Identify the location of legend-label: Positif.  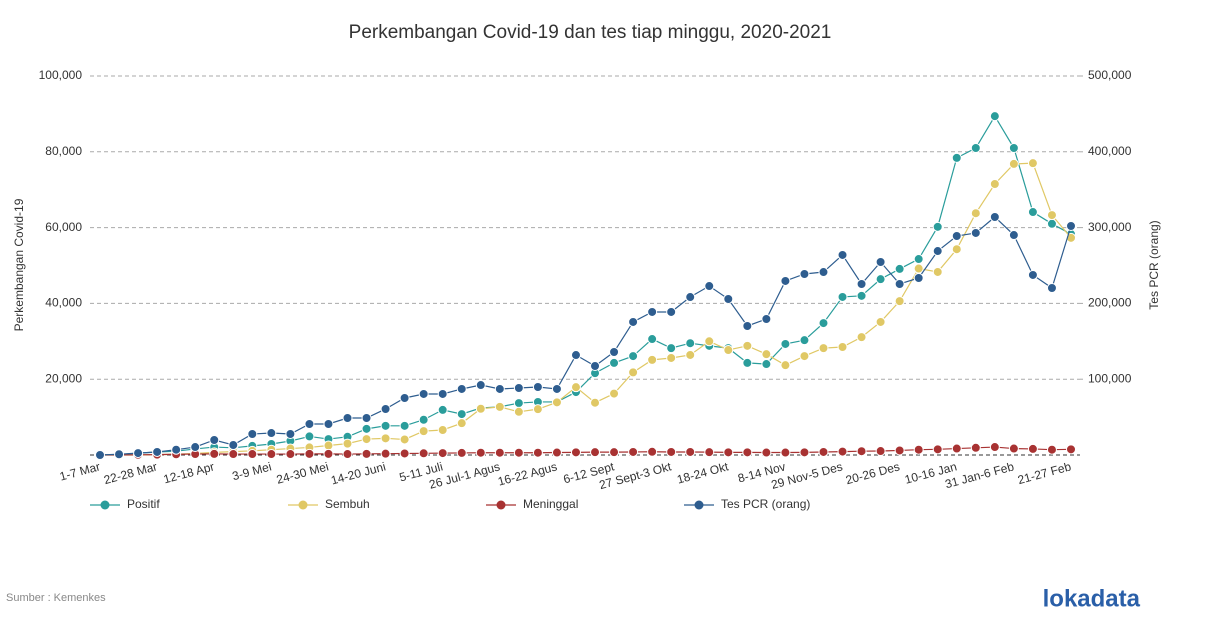
(143, 504).